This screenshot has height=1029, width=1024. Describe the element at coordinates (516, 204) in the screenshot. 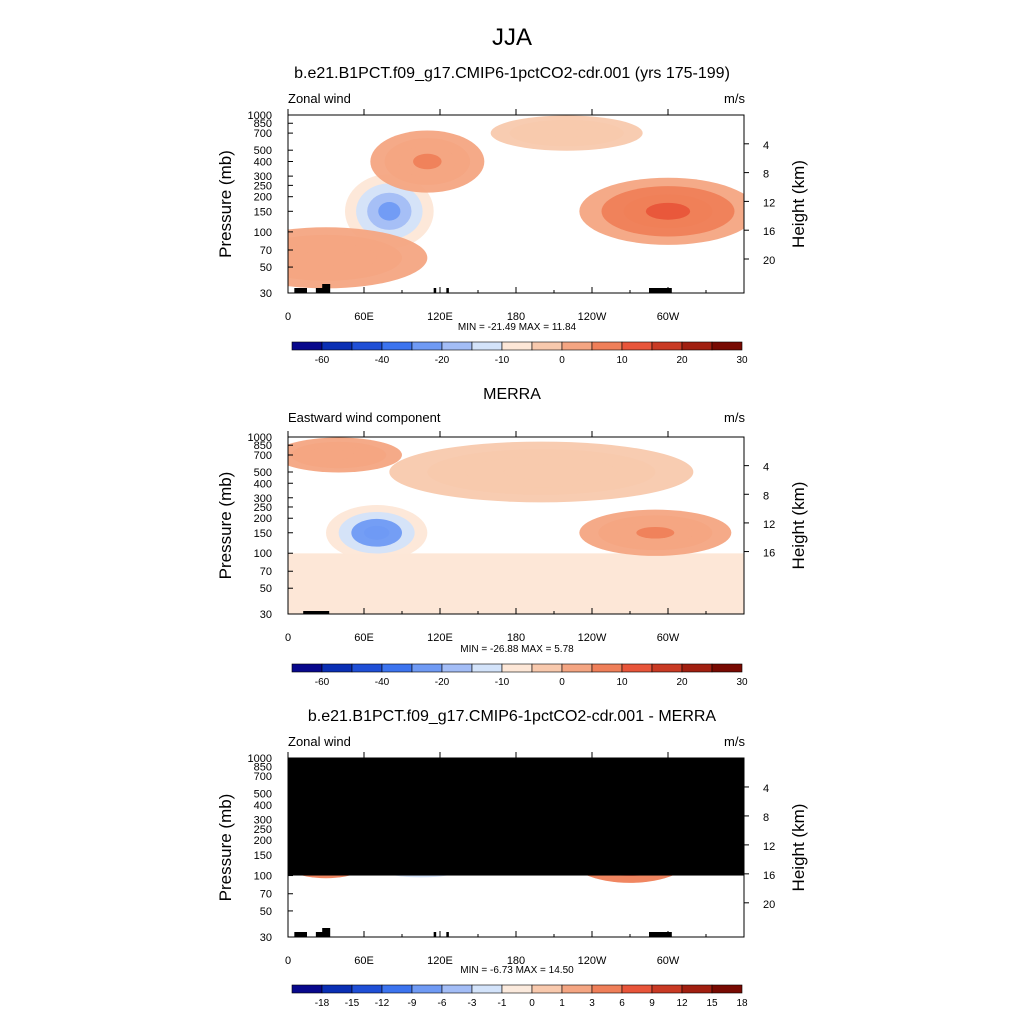

I see `contour-field` at that location.